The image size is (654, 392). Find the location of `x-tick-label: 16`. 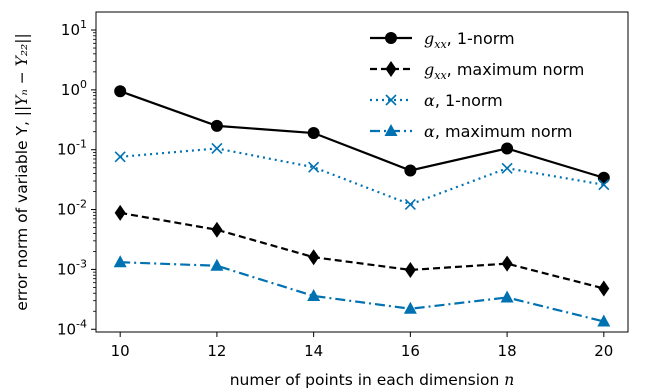

x-tick-label: 16 is located at coordinates (410, 351).